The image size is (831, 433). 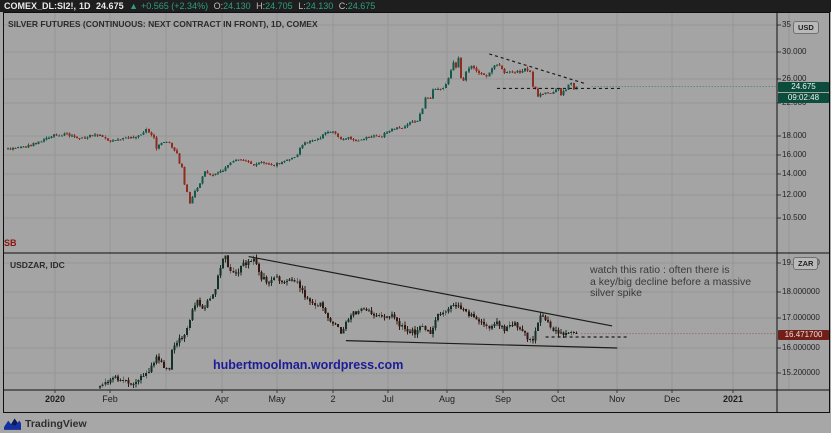 I want to click on time-tick-label: Dec, so click(x=672, y=399).